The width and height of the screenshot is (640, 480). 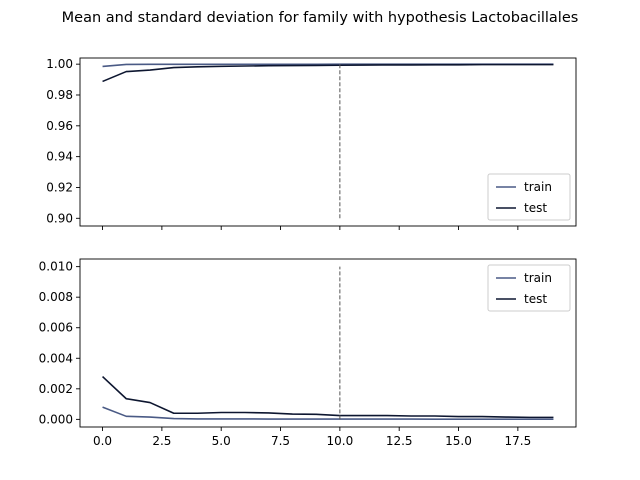 I want to click on y-tick-label: 0.002, so click(x=56, y=389).